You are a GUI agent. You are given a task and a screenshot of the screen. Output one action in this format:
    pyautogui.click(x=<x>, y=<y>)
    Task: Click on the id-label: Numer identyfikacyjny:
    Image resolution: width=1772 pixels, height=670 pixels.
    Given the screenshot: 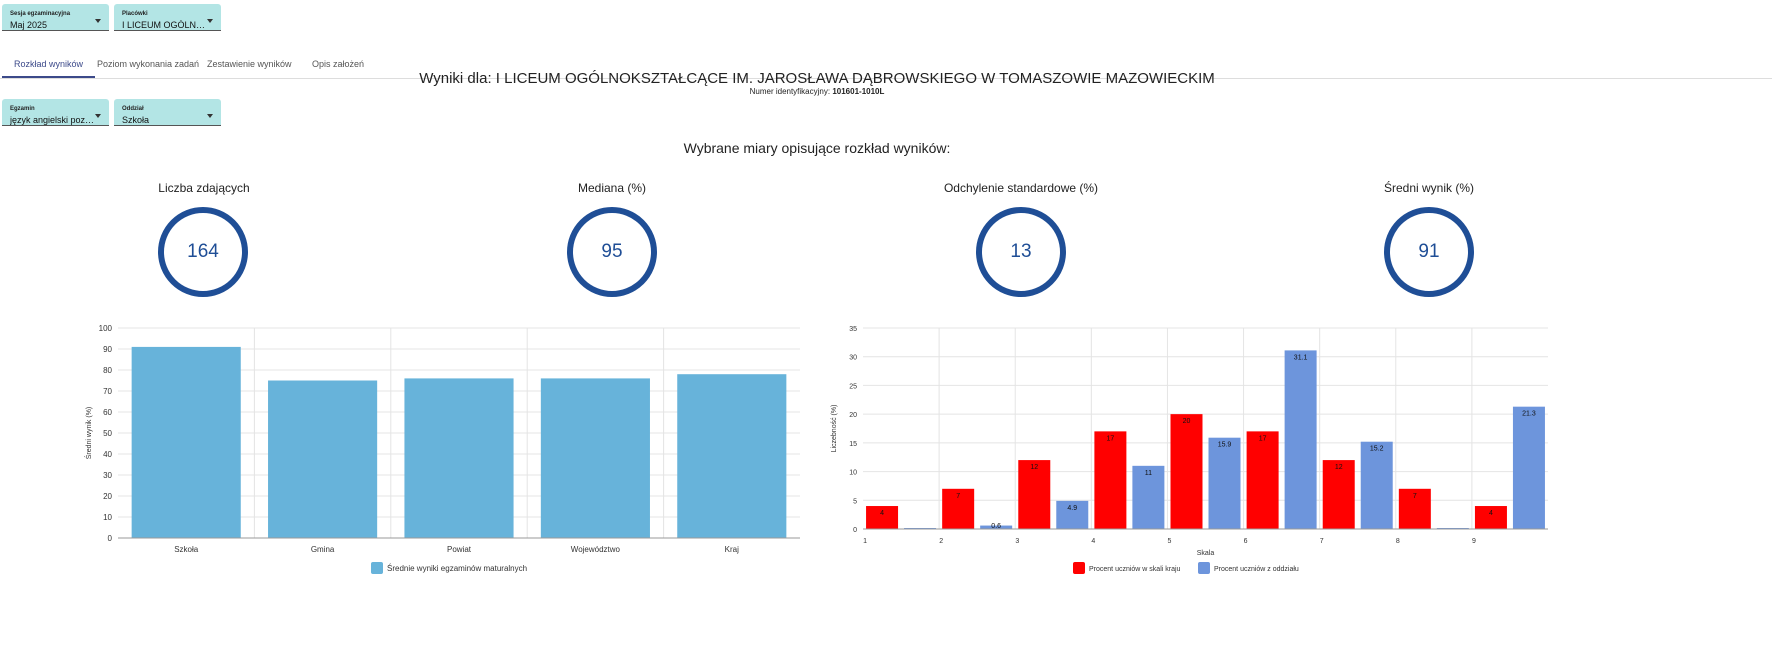 What is the action you would take?
    pyautogui.click(x=790, y=91)
    